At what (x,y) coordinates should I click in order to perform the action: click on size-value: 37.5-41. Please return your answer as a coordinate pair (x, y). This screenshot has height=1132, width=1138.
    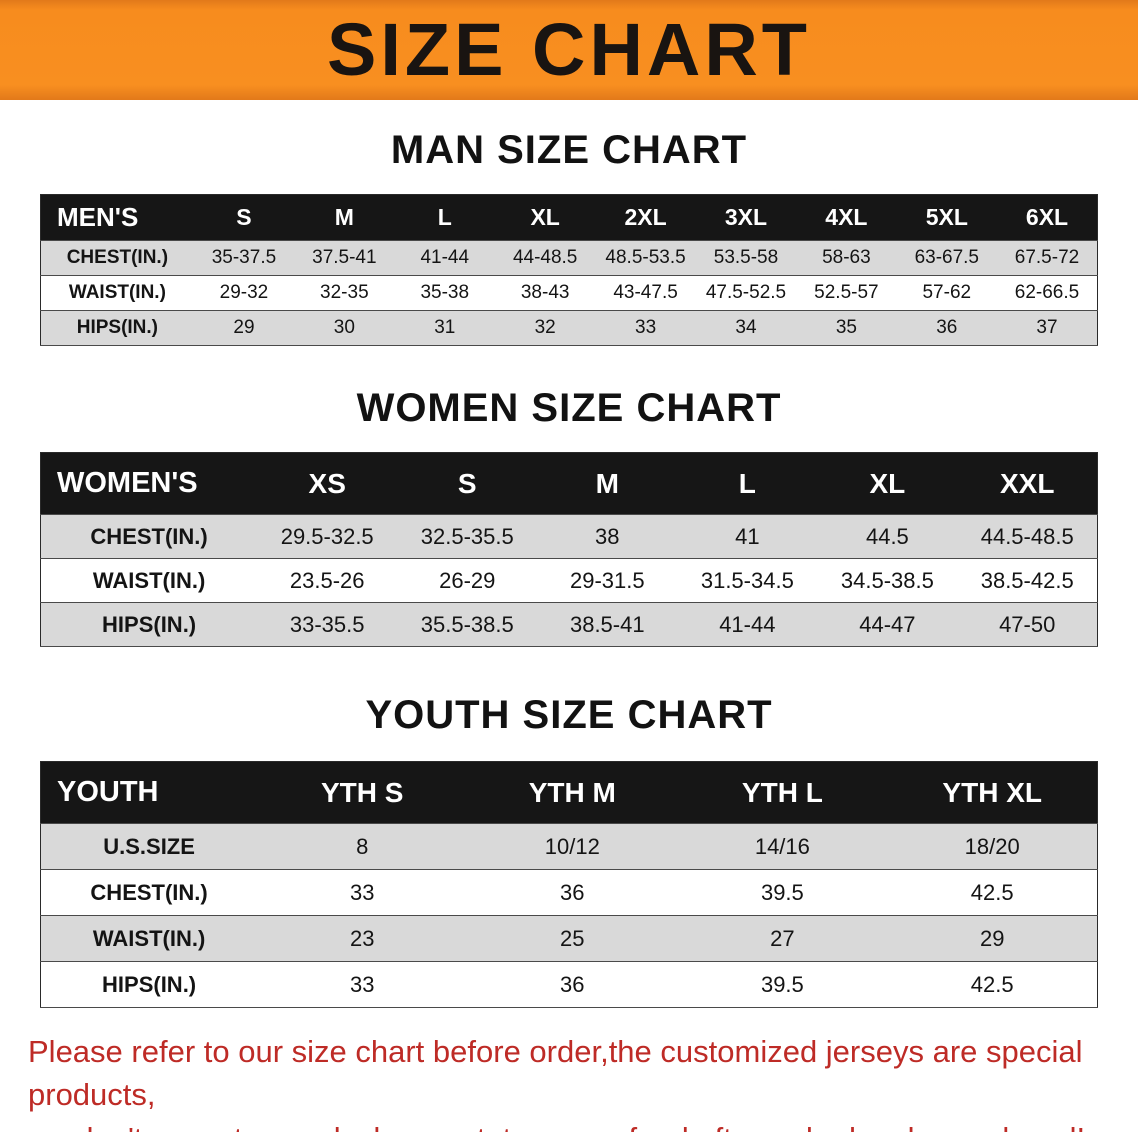
    Looking at the image, I should click on (344, 258).